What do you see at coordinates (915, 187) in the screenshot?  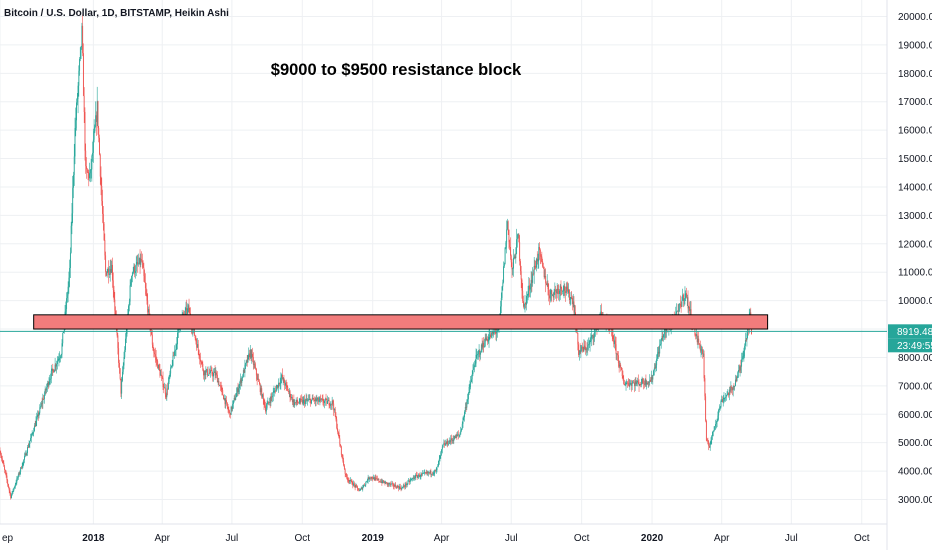 I see `y-tick-label: 14000.00` at bounding box center [915, 187].